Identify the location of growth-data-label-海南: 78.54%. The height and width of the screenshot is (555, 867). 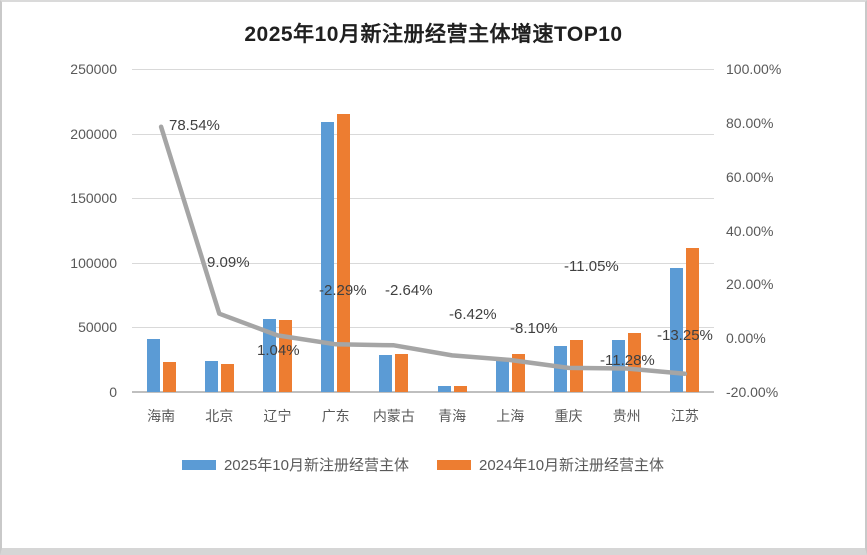
(194, 125).